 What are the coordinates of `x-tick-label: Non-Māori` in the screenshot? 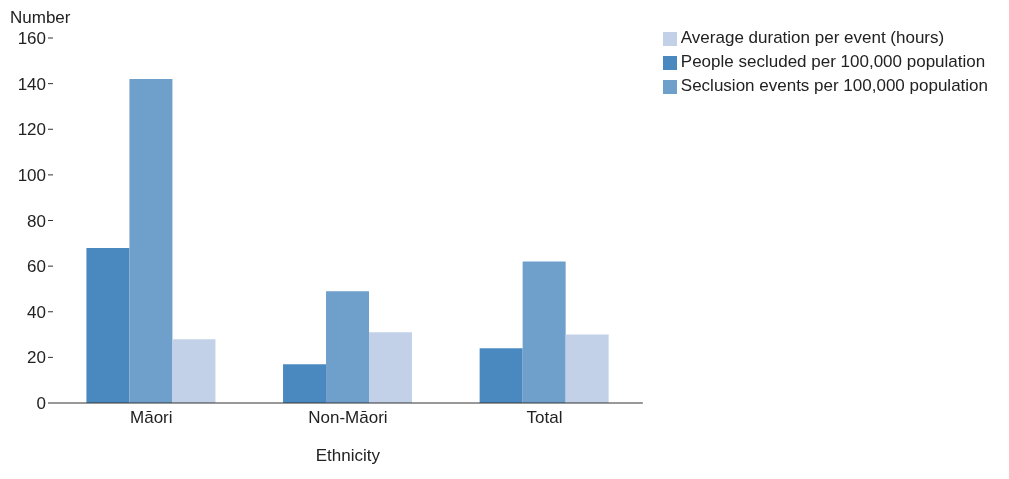 It's located at (348, 418).